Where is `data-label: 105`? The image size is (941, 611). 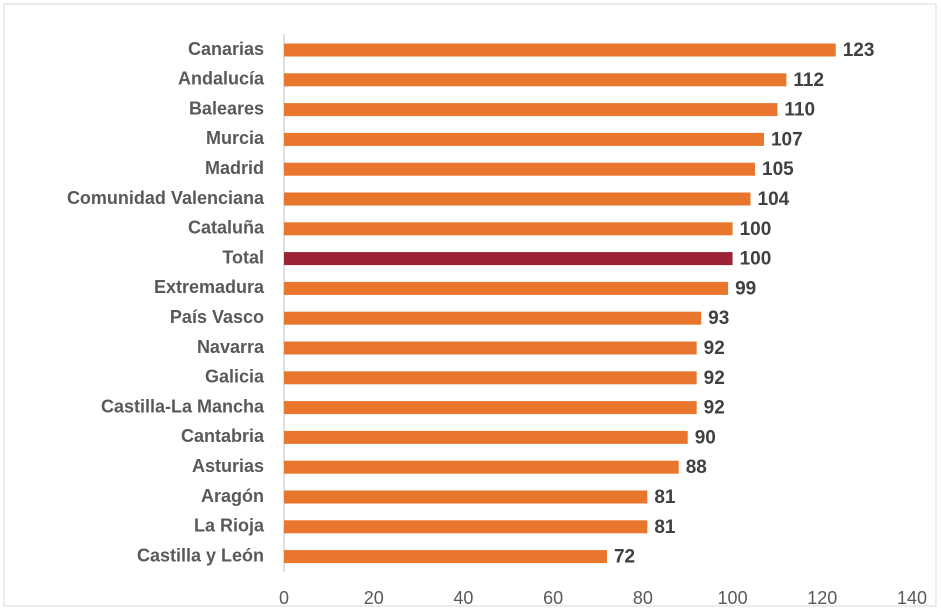 data-label: 105 is located at coordinates (778, 169).